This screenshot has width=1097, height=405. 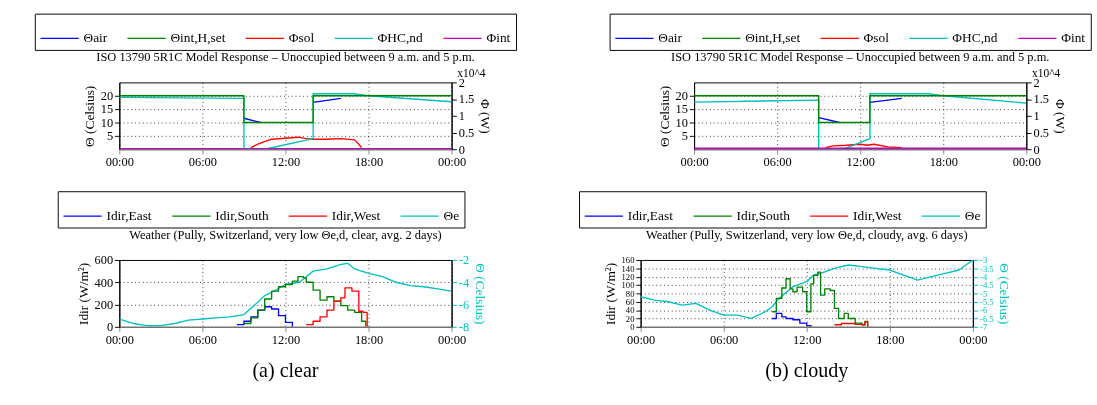 What do you see at coordinates (464, 327) in the screenshot?
I see `y2-tick-label: -8` at bounding box center [464, 327].